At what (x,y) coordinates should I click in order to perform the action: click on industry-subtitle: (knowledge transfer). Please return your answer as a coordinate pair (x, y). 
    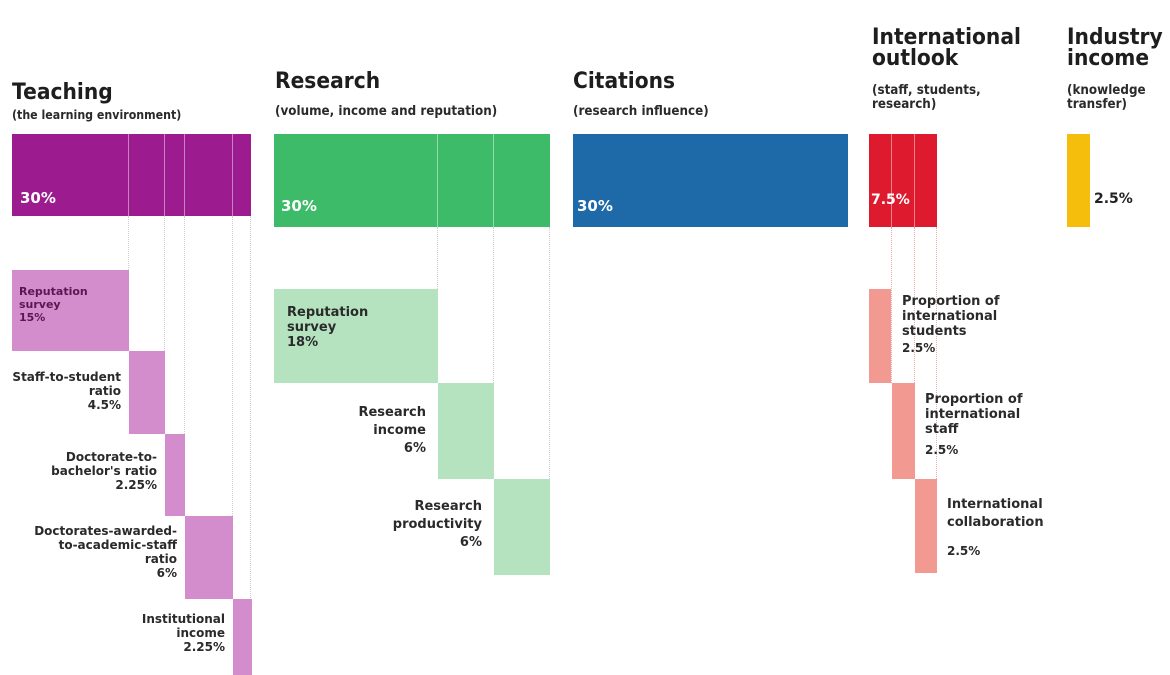
    Looking at the image, I should click on (1106, 97).